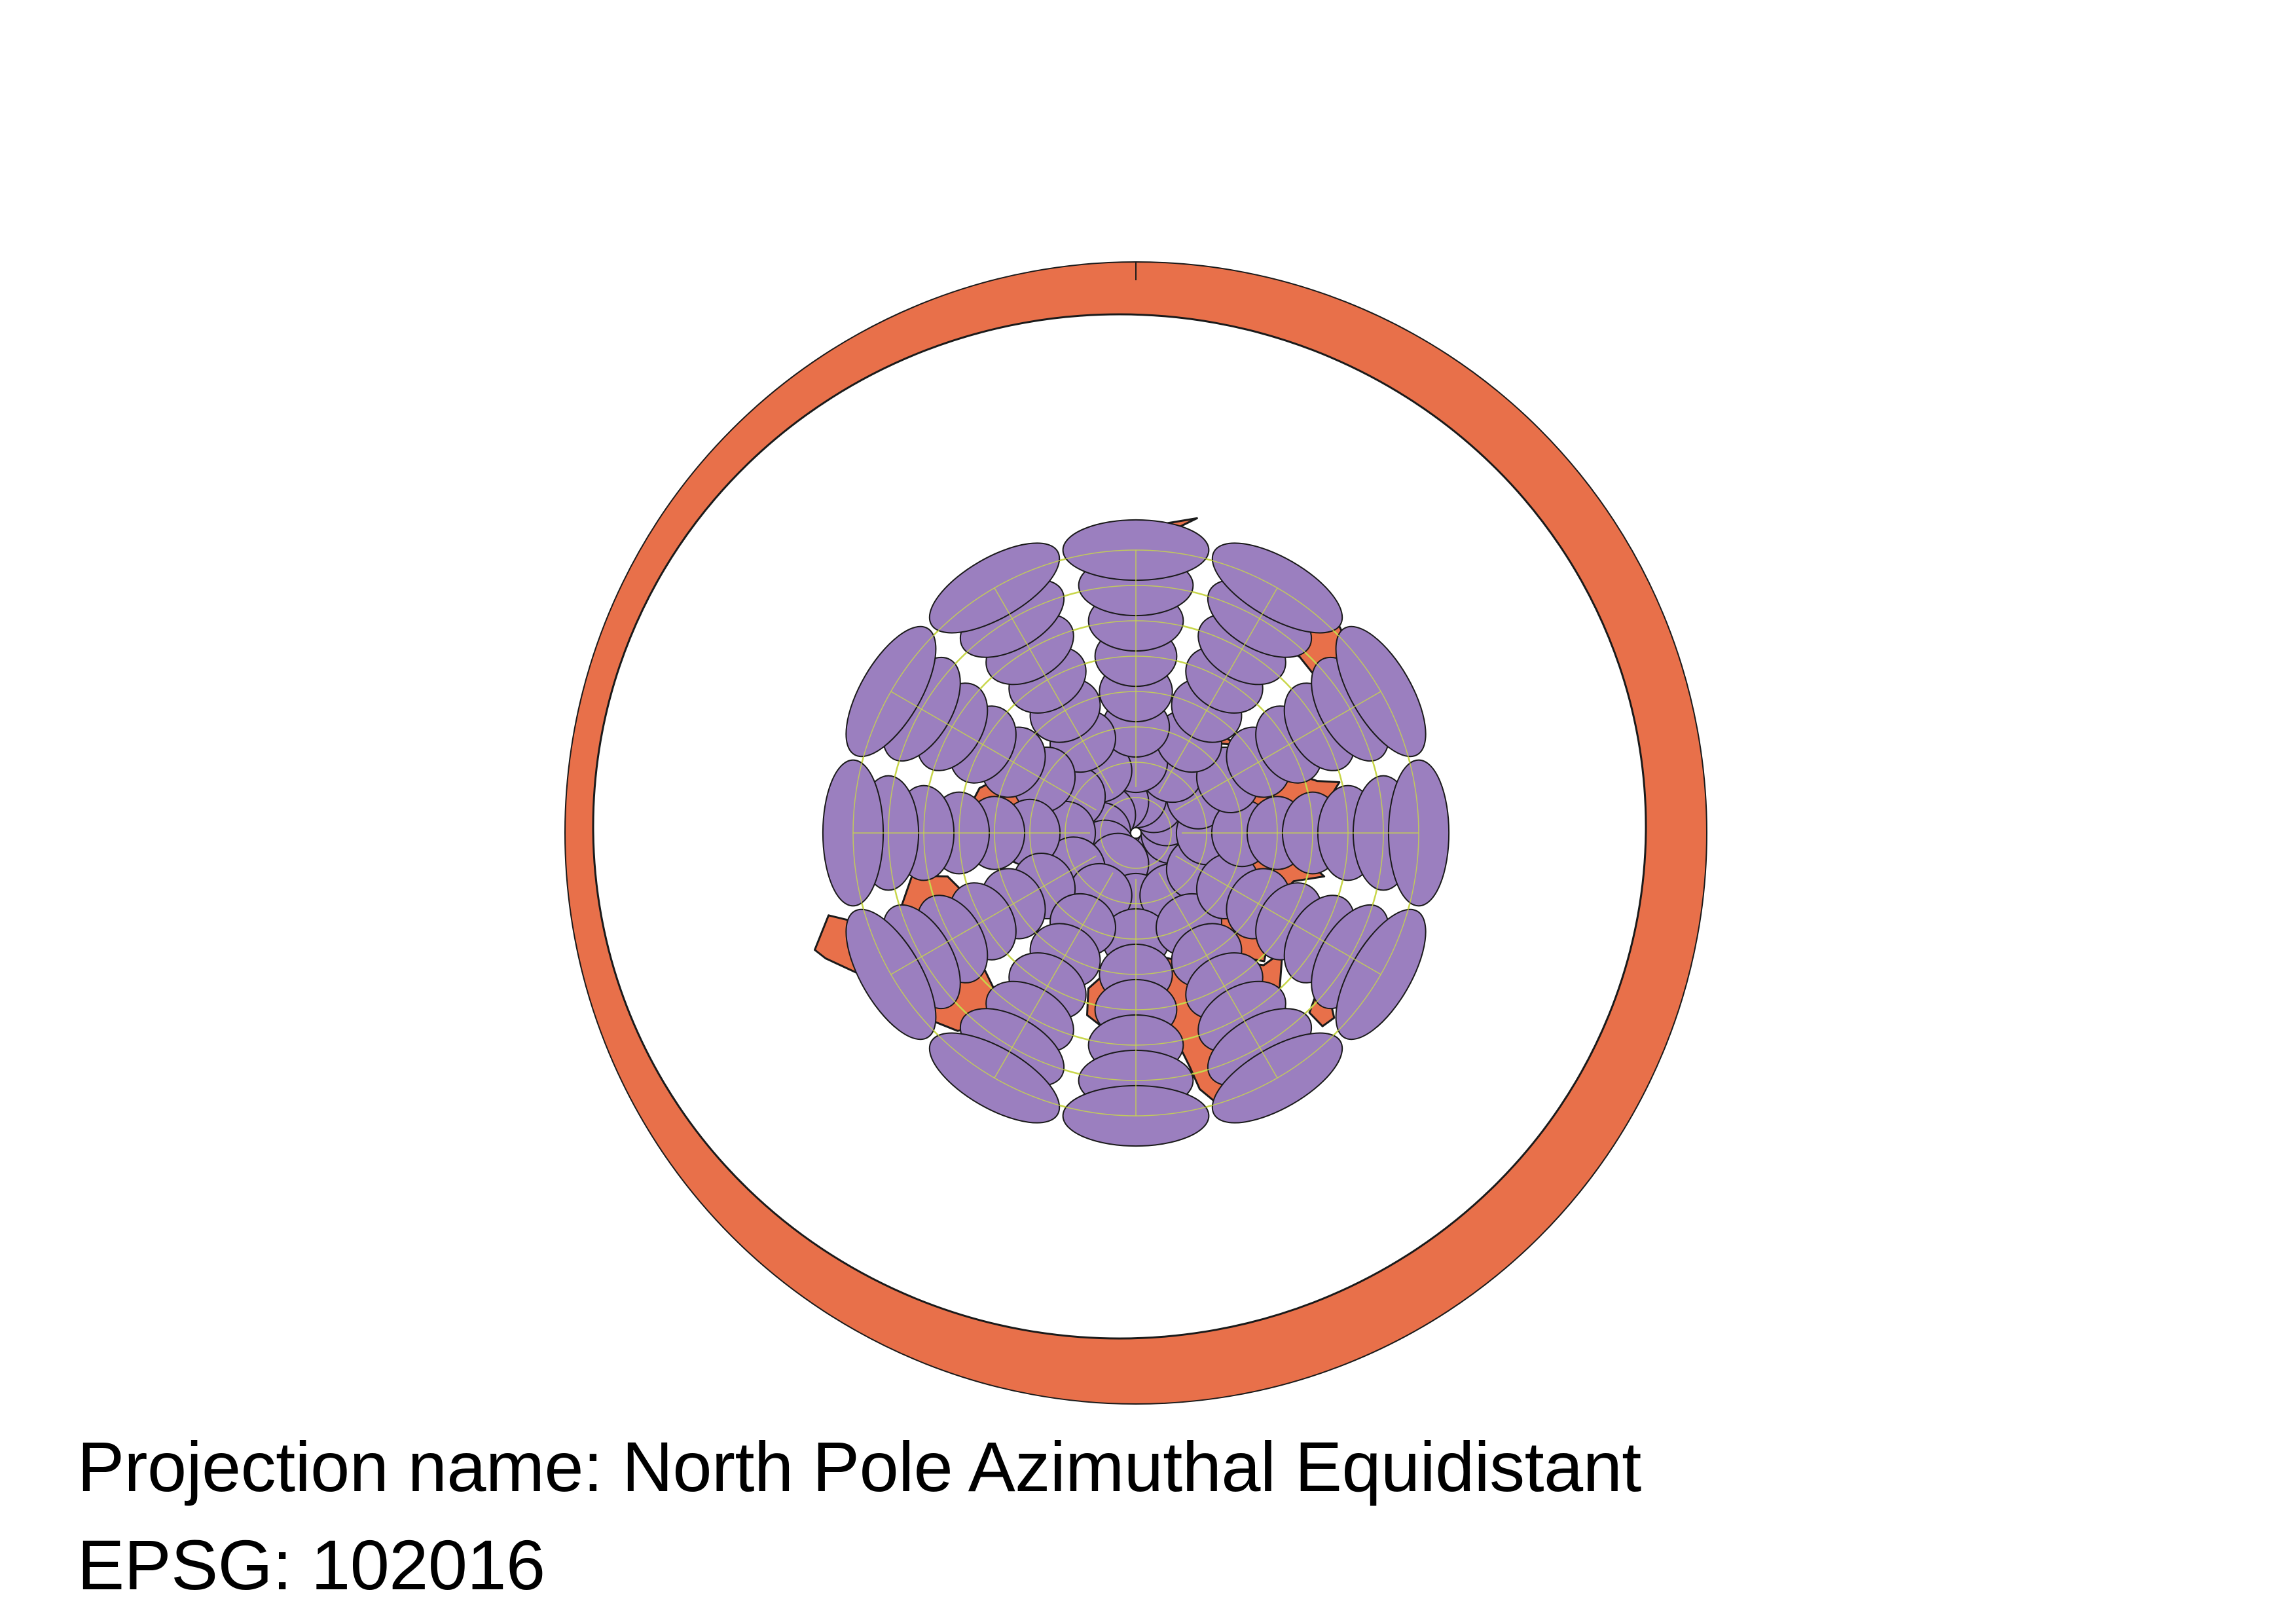 Image resolution: width=2296 pixels, height=1624 pixels. Describe the element at coordinates (428, 1564) in the screenshot. I see `epsg-code: 102016` at that location.